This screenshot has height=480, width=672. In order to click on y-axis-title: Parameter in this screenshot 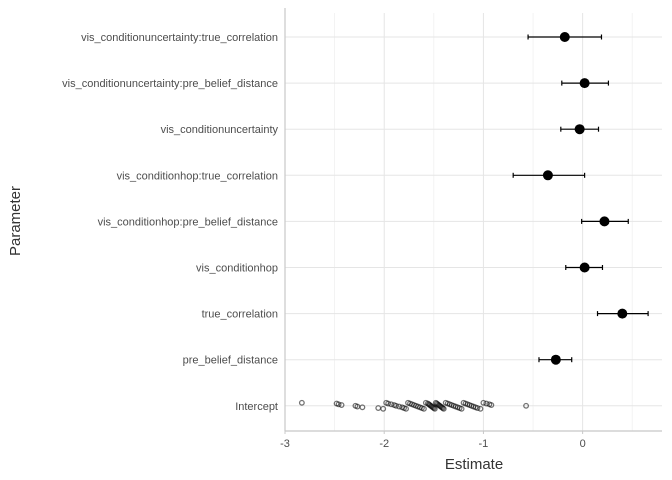, I will do `click(15, 221)`.